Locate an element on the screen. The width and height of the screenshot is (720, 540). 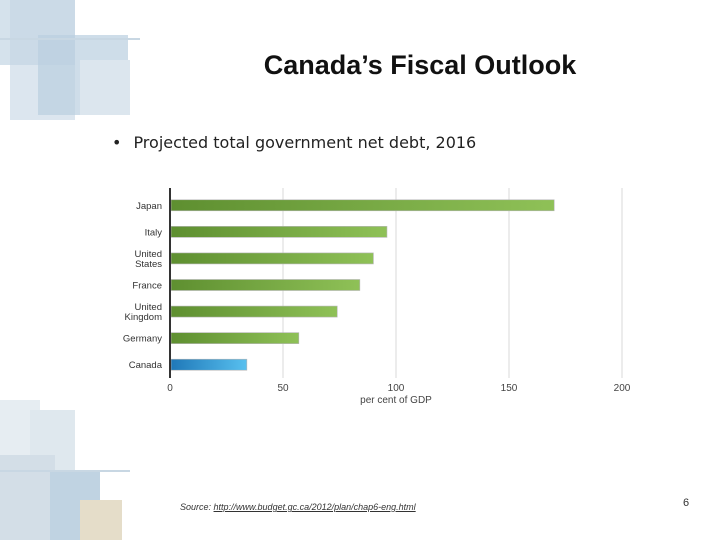
category-label: Japan is located at coordinates (149, 206).